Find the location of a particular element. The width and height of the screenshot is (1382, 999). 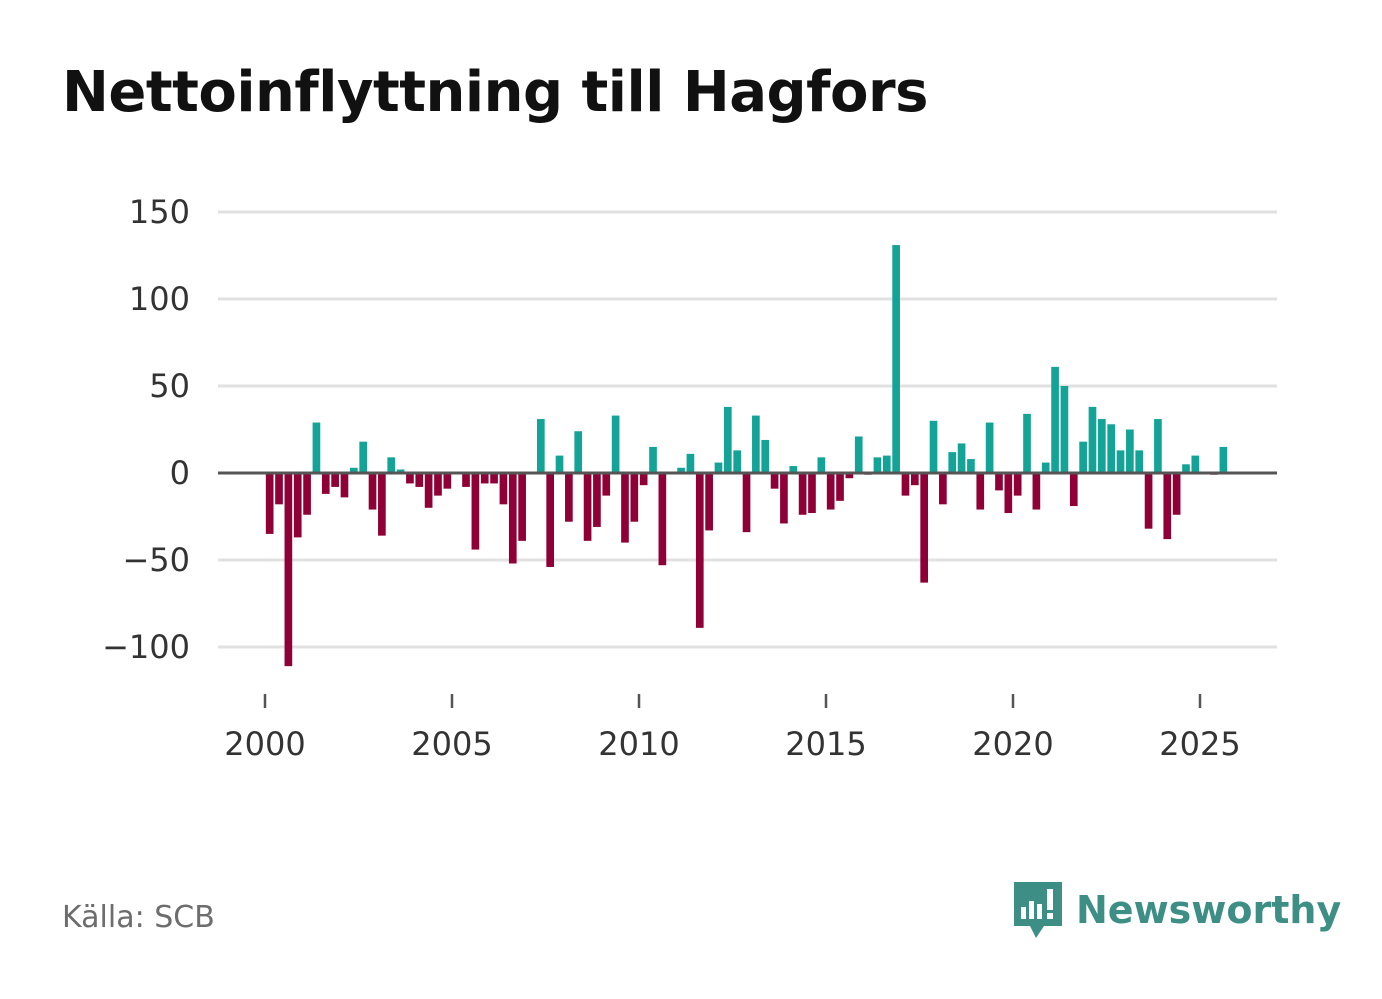

chart-title: Nettoinflyttning till Hagfors is located at coordinates (495, 92).